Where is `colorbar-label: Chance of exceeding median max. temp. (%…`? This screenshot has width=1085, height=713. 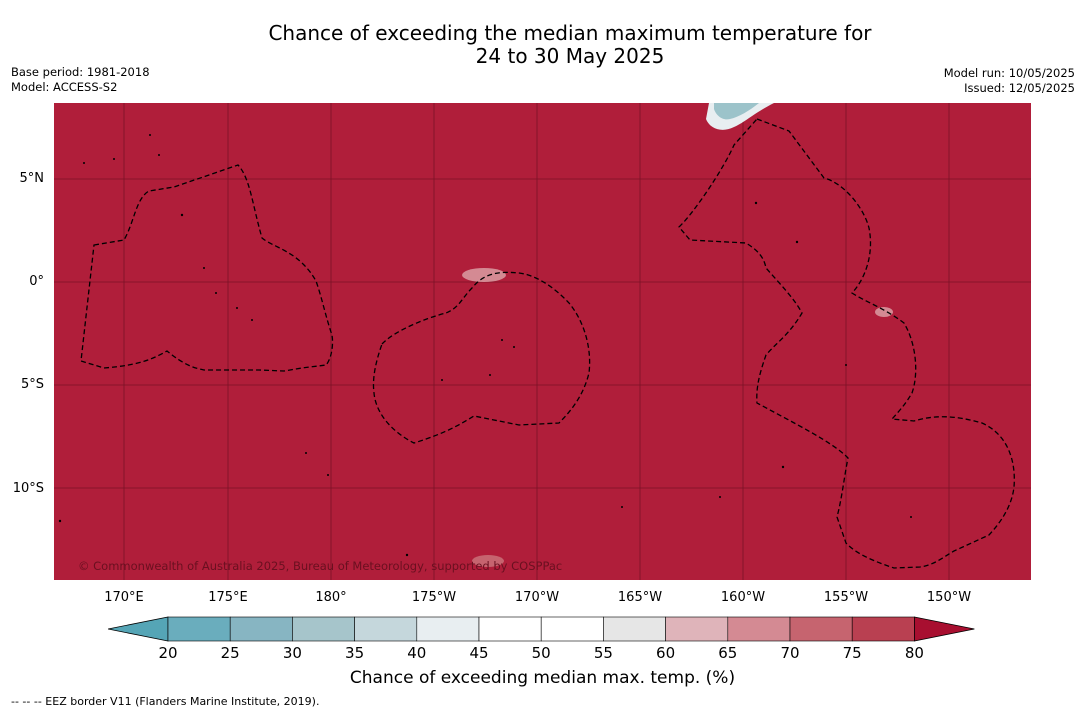 colorbar-label: Chance of exceeding median max. temp. (%… is located at coordinates (542, 678).